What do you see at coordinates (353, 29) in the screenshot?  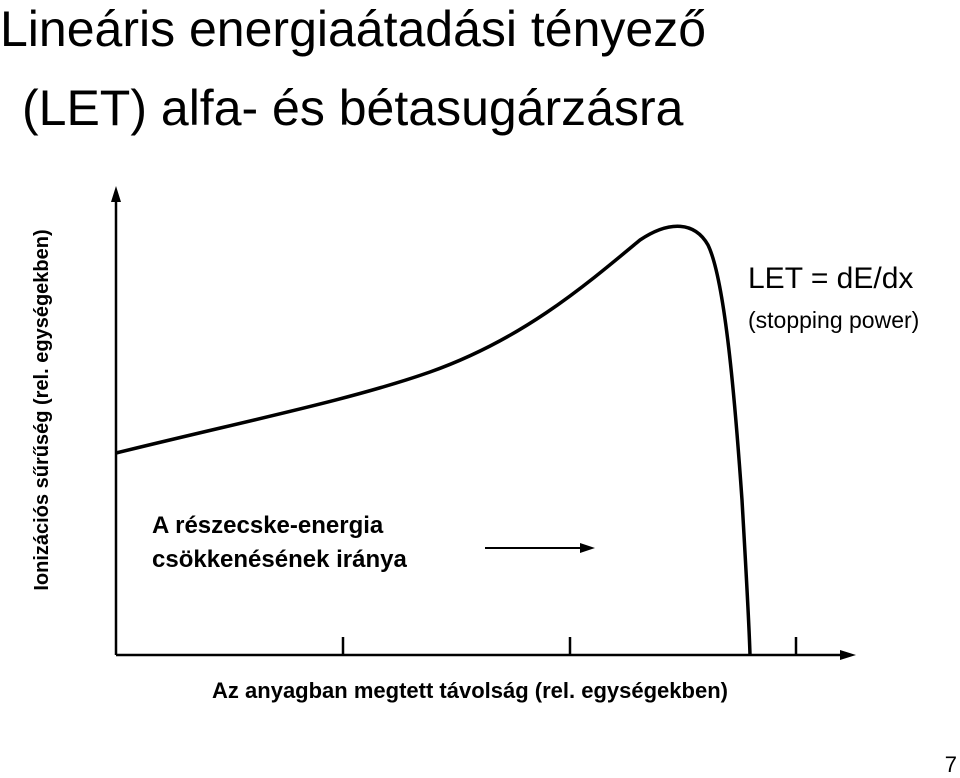 I see `title-line: Lineáris energiaátadási tényező` at bounding box center [353, 29].